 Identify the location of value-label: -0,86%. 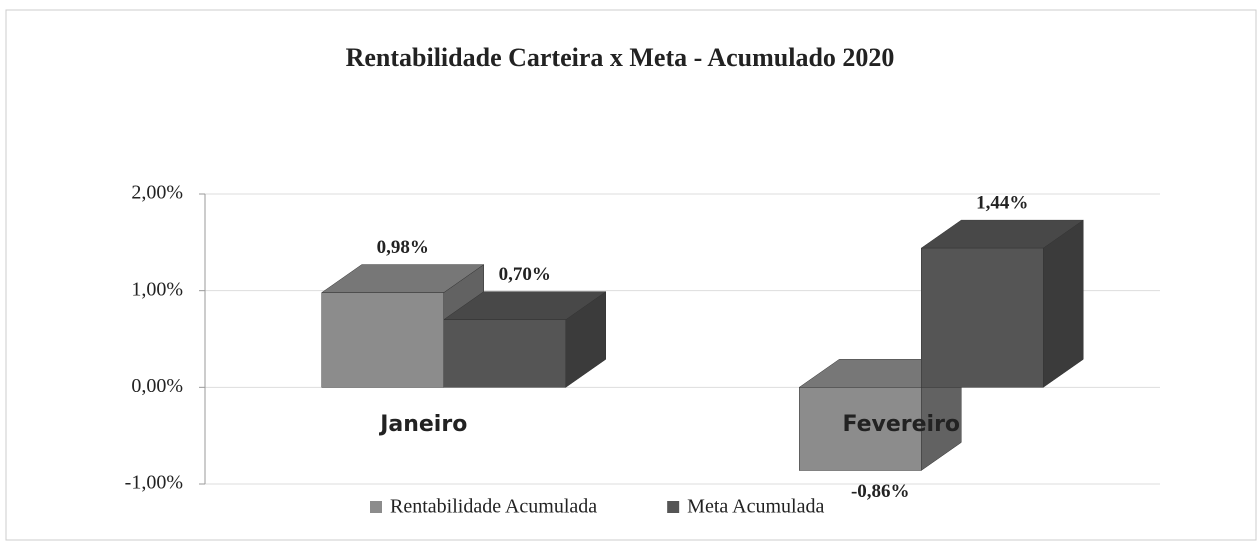
(880, 491).